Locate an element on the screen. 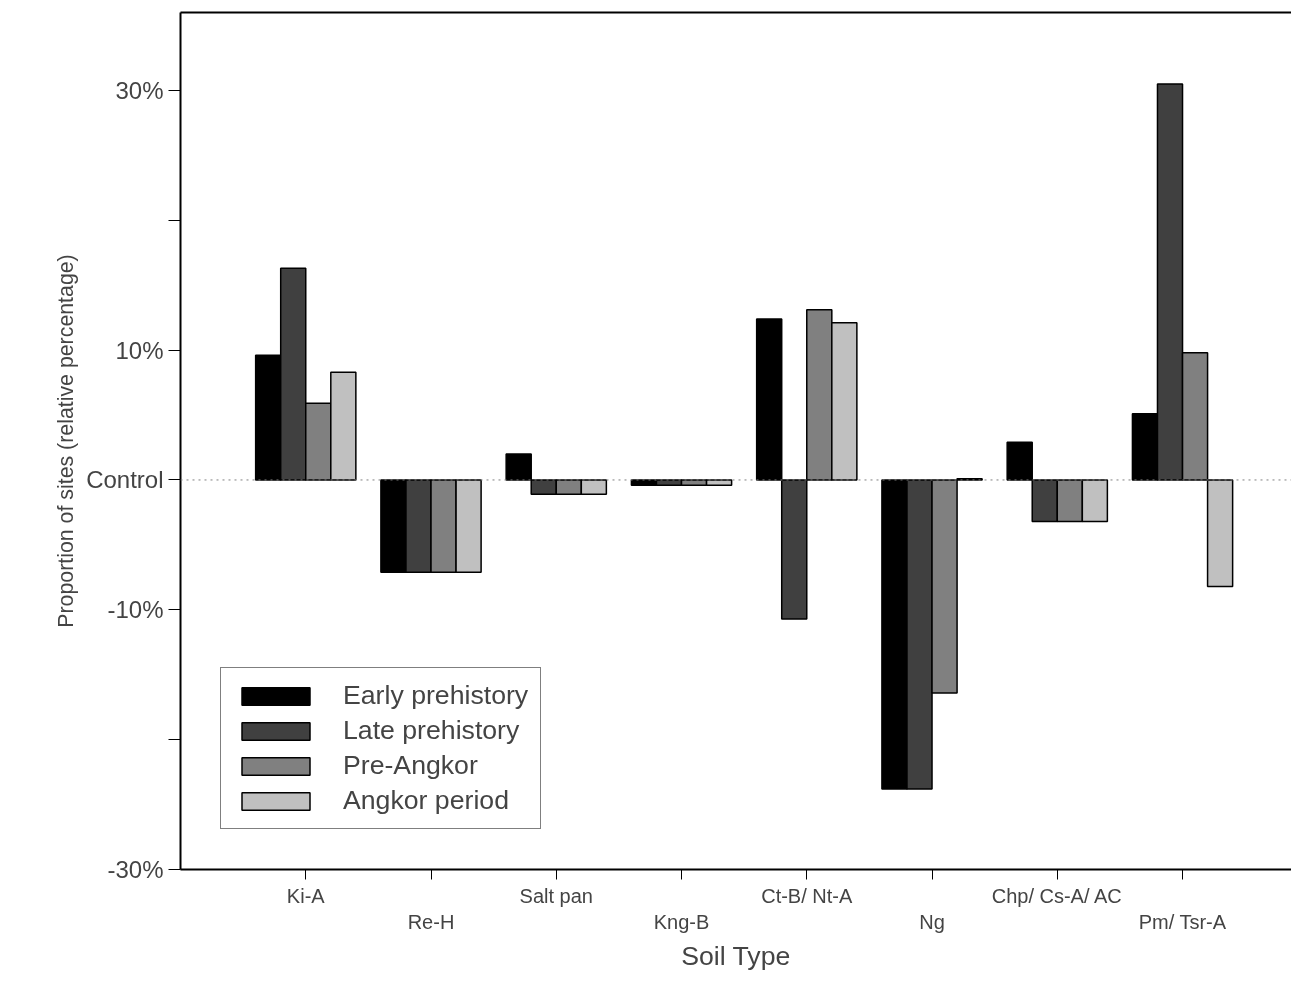 Image resolution: width=1291 pixels, height=1003 pixels. x-tick-label: Pm/ Tsr-A is located at coordinates (1182, 921).